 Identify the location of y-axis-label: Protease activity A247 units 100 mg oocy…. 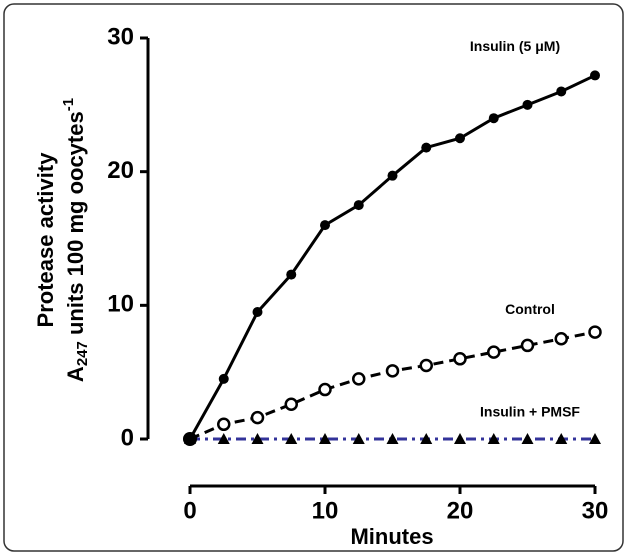
(62, 240).